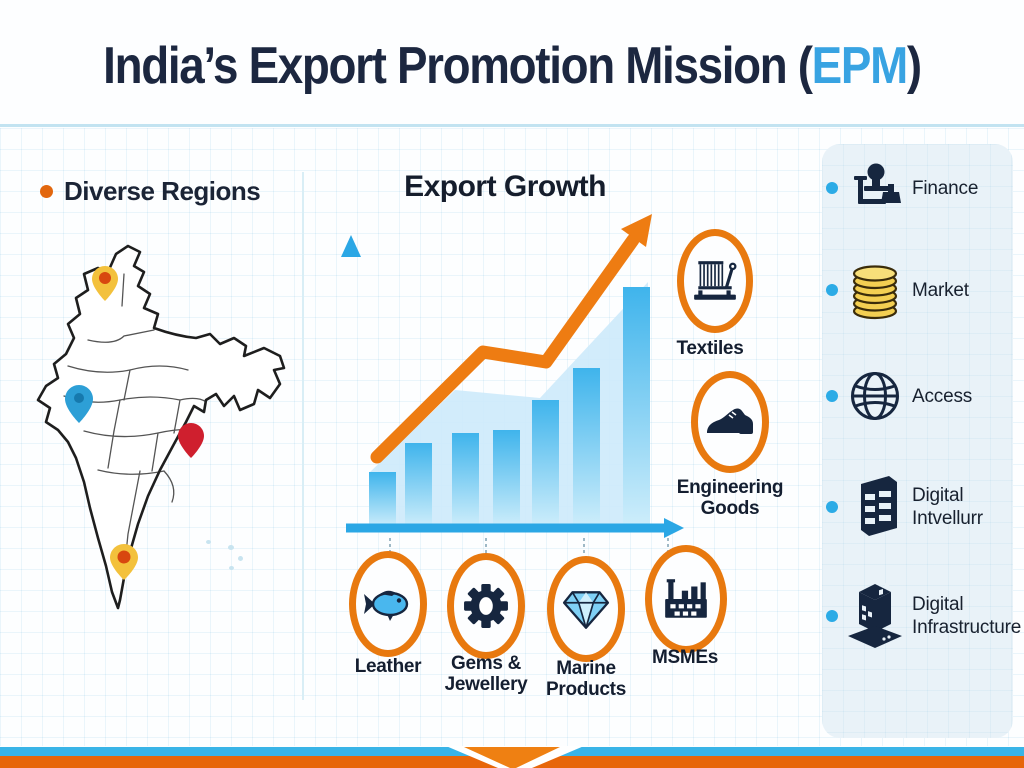 Image resolution: width=1024 pixels, height=768 pixels. I want to click on title-suffix: ), so click(914, 66).